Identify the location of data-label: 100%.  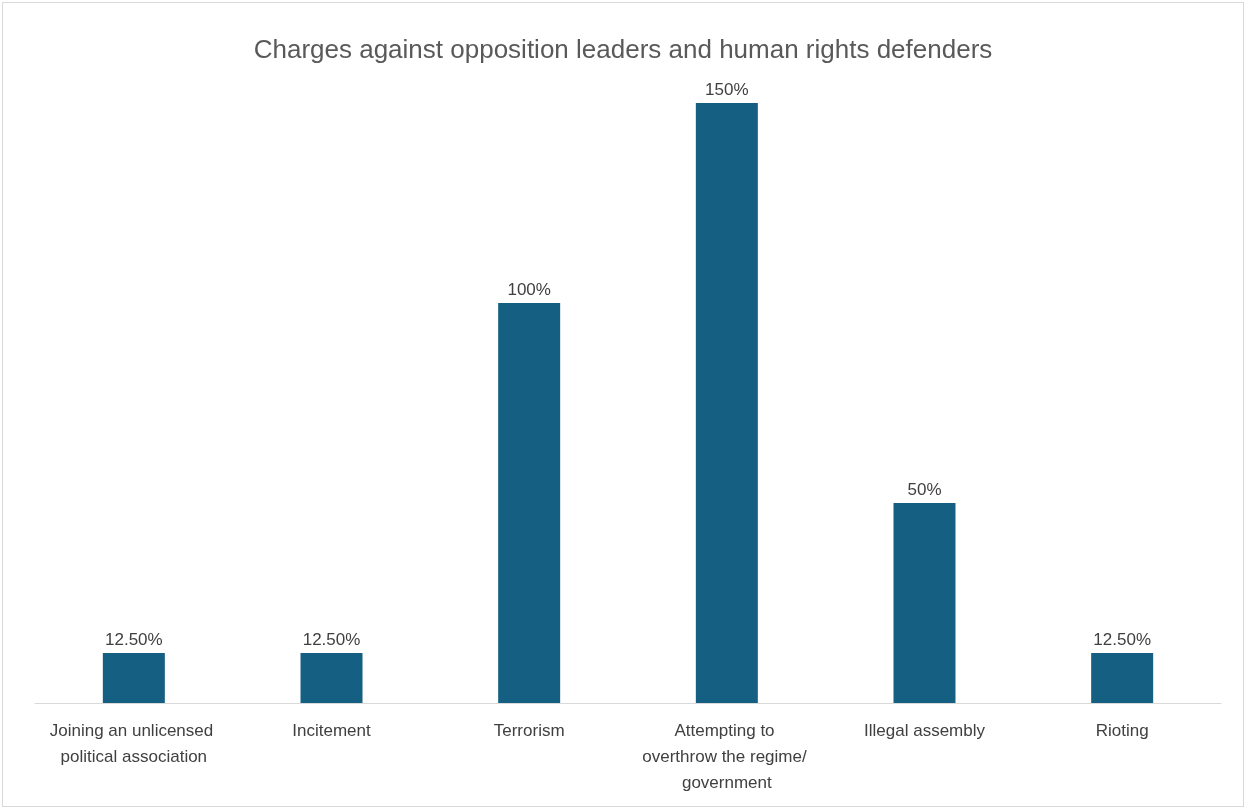
(529, 289).